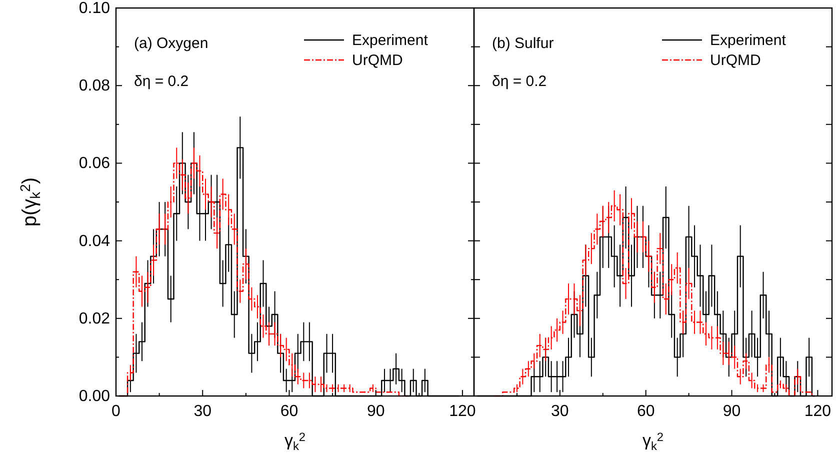 This screenshot has height=465, width=836. I want to click on y-tick-label: 0.02, so click(94, 319).